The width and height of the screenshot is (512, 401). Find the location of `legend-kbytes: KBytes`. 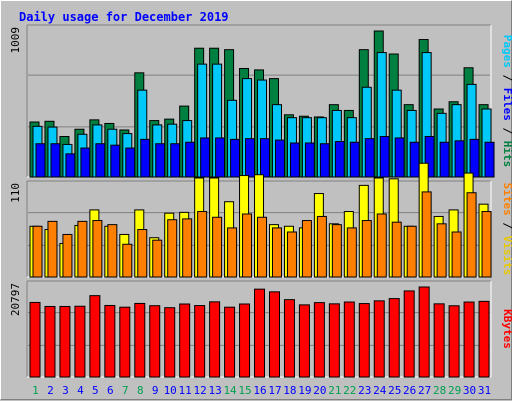

legend-kbytes: KBytes is located at coordinates (506, 329).